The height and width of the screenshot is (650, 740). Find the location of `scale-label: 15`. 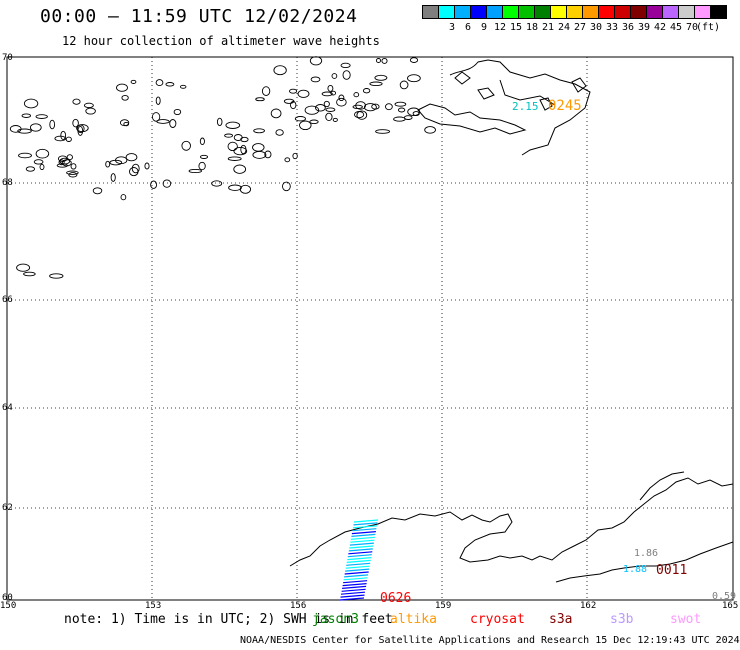

scale-label: 15 is located at coordinates (516, 27).